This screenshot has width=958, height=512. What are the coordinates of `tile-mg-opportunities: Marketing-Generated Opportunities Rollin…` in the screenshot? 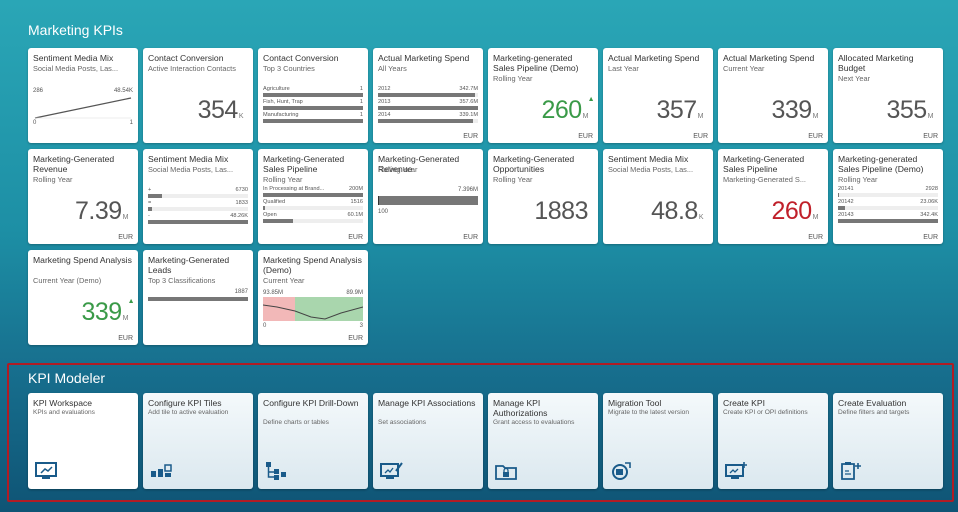 It's located at (543, 196).